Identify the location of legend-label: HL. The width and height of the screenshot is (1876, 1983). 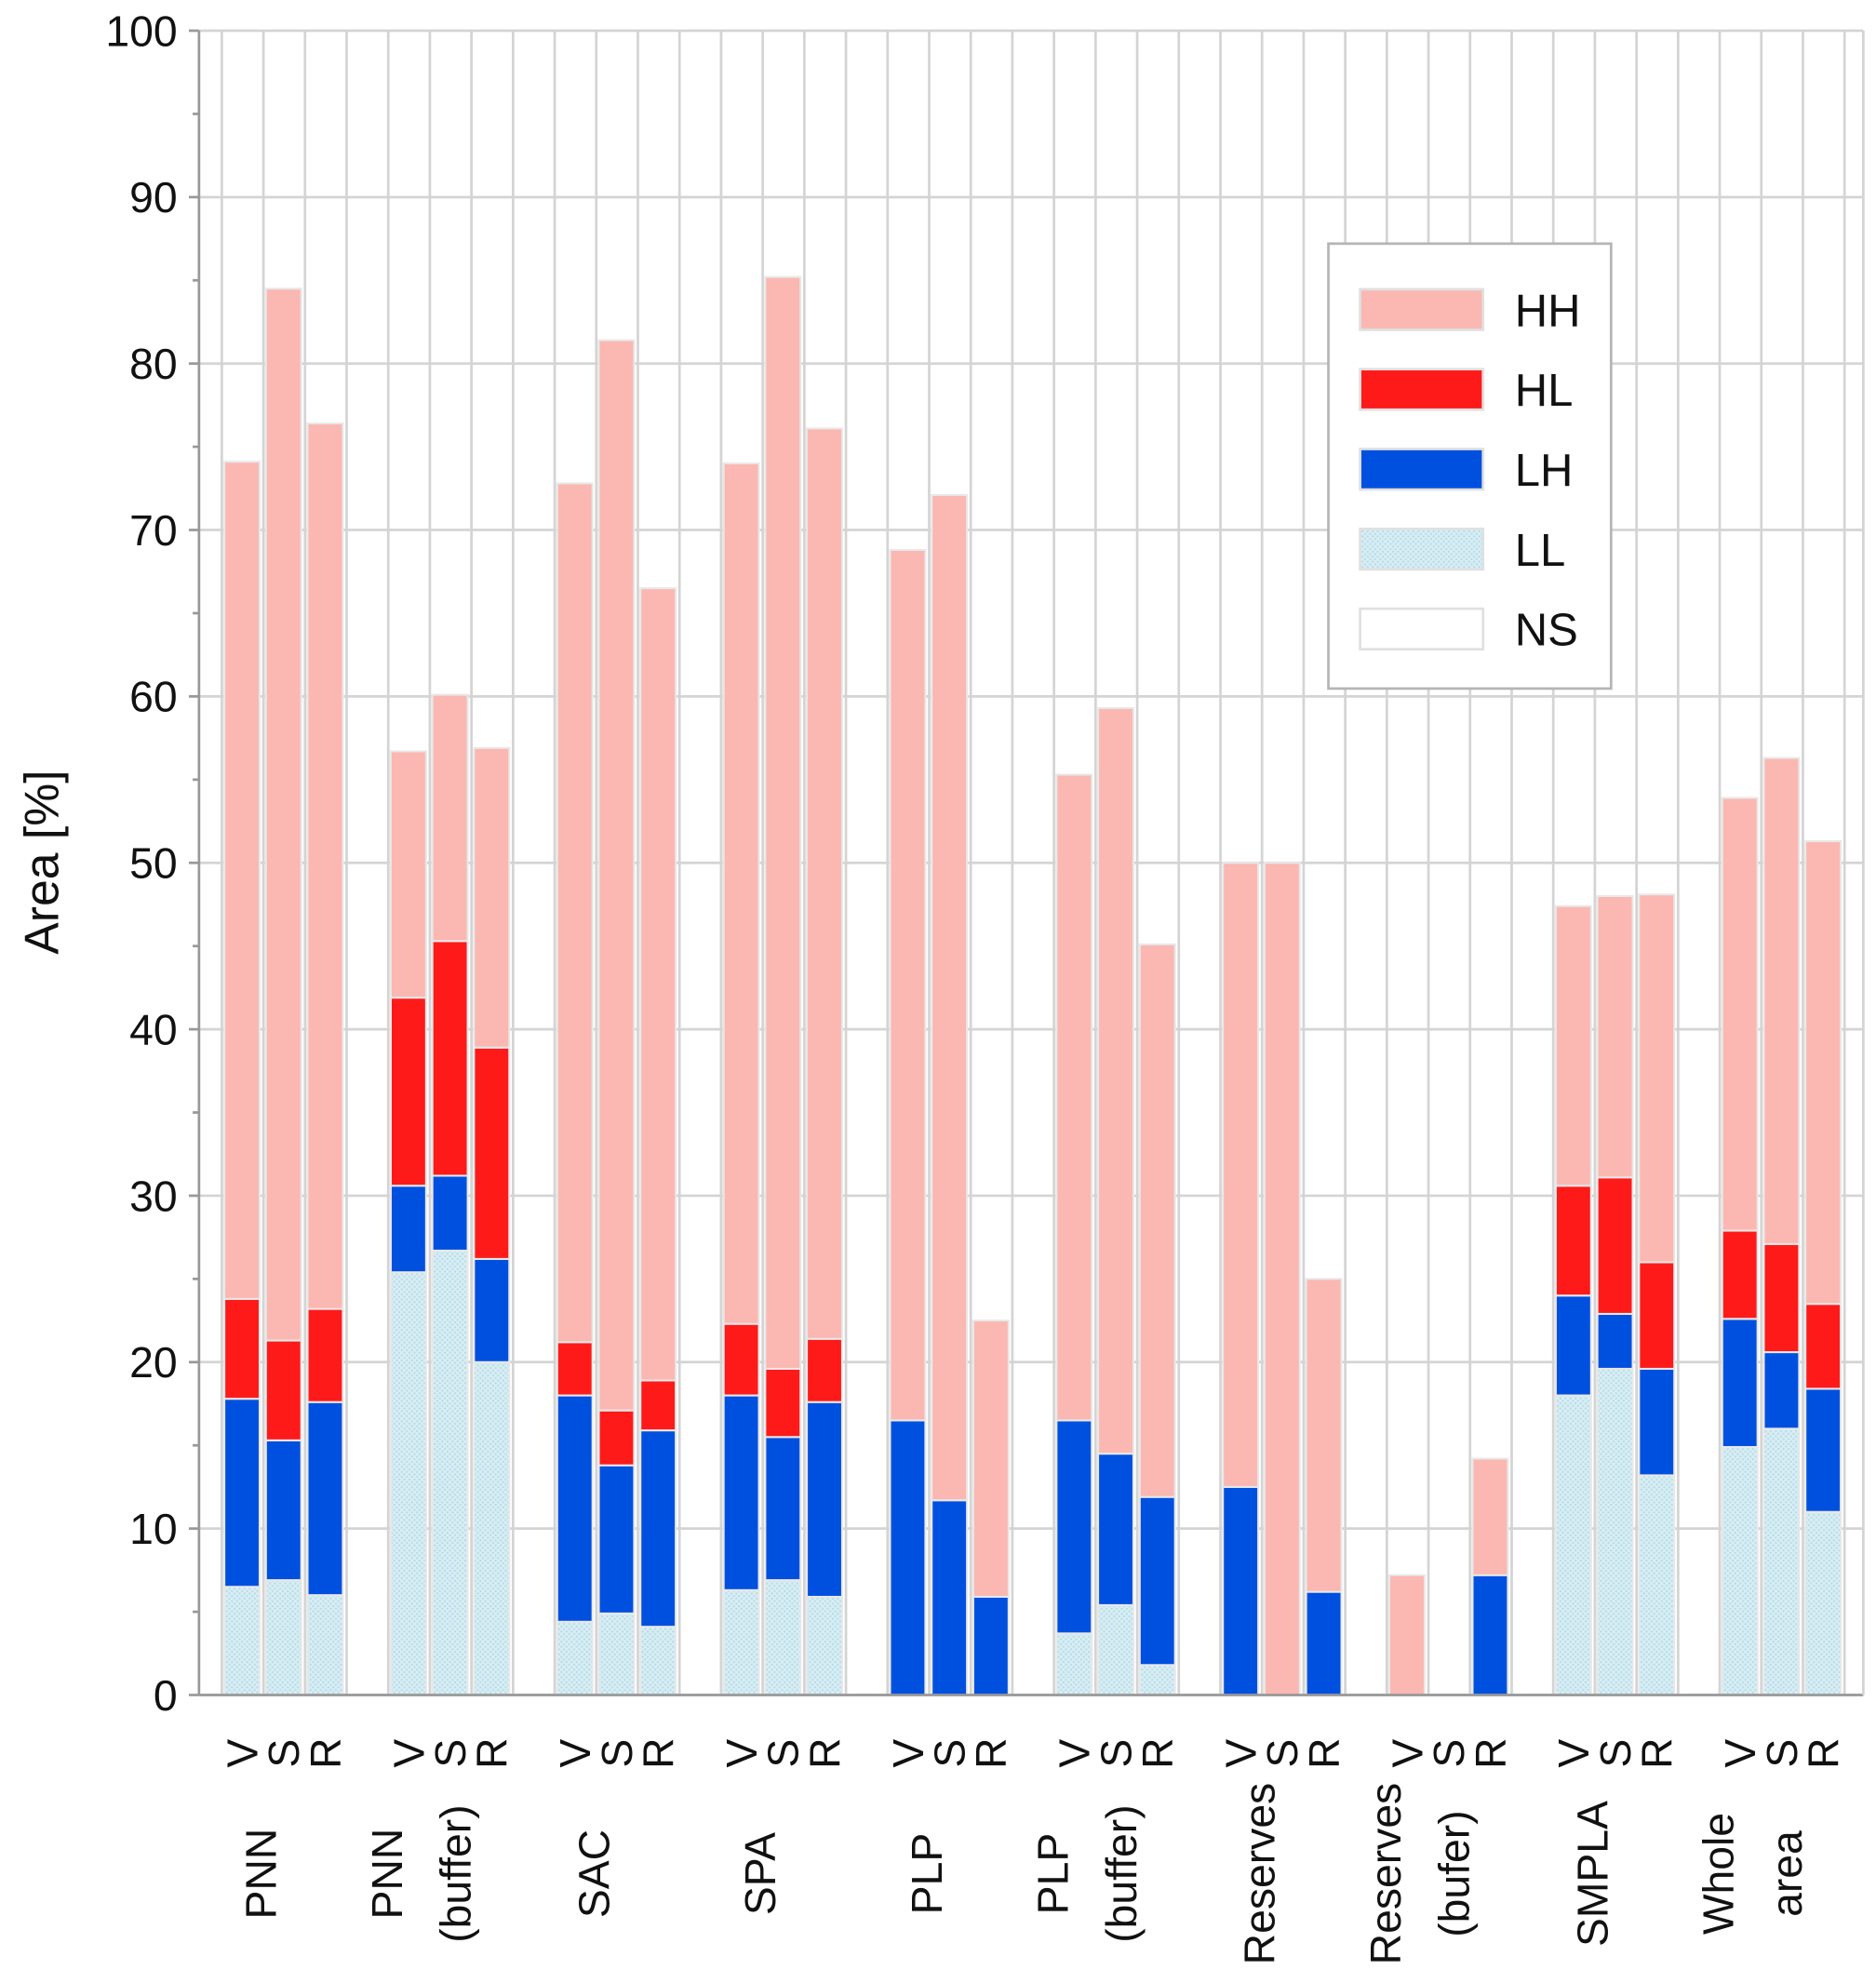
(1544, 391).